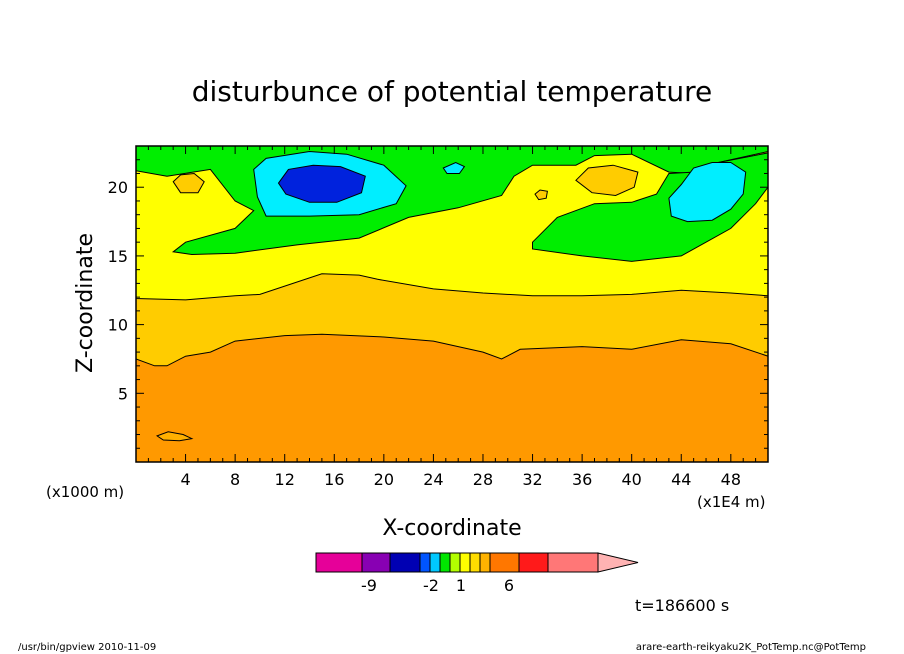  I want to click on y-tick-label: 5, so click(123, 393).